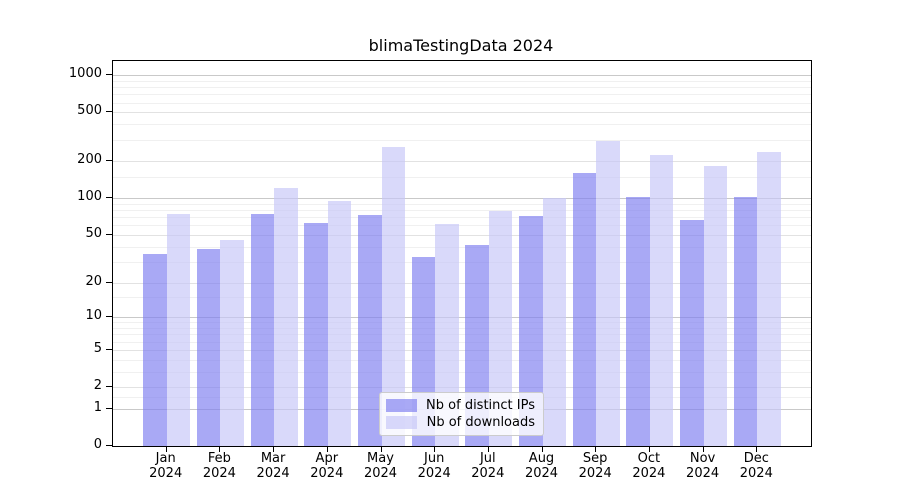 The image size is (900, 500). What do you see at coordinates (487, 458) in the screenshot?
I see `x-tick-month: Jul` at bounding box center [487, 458].